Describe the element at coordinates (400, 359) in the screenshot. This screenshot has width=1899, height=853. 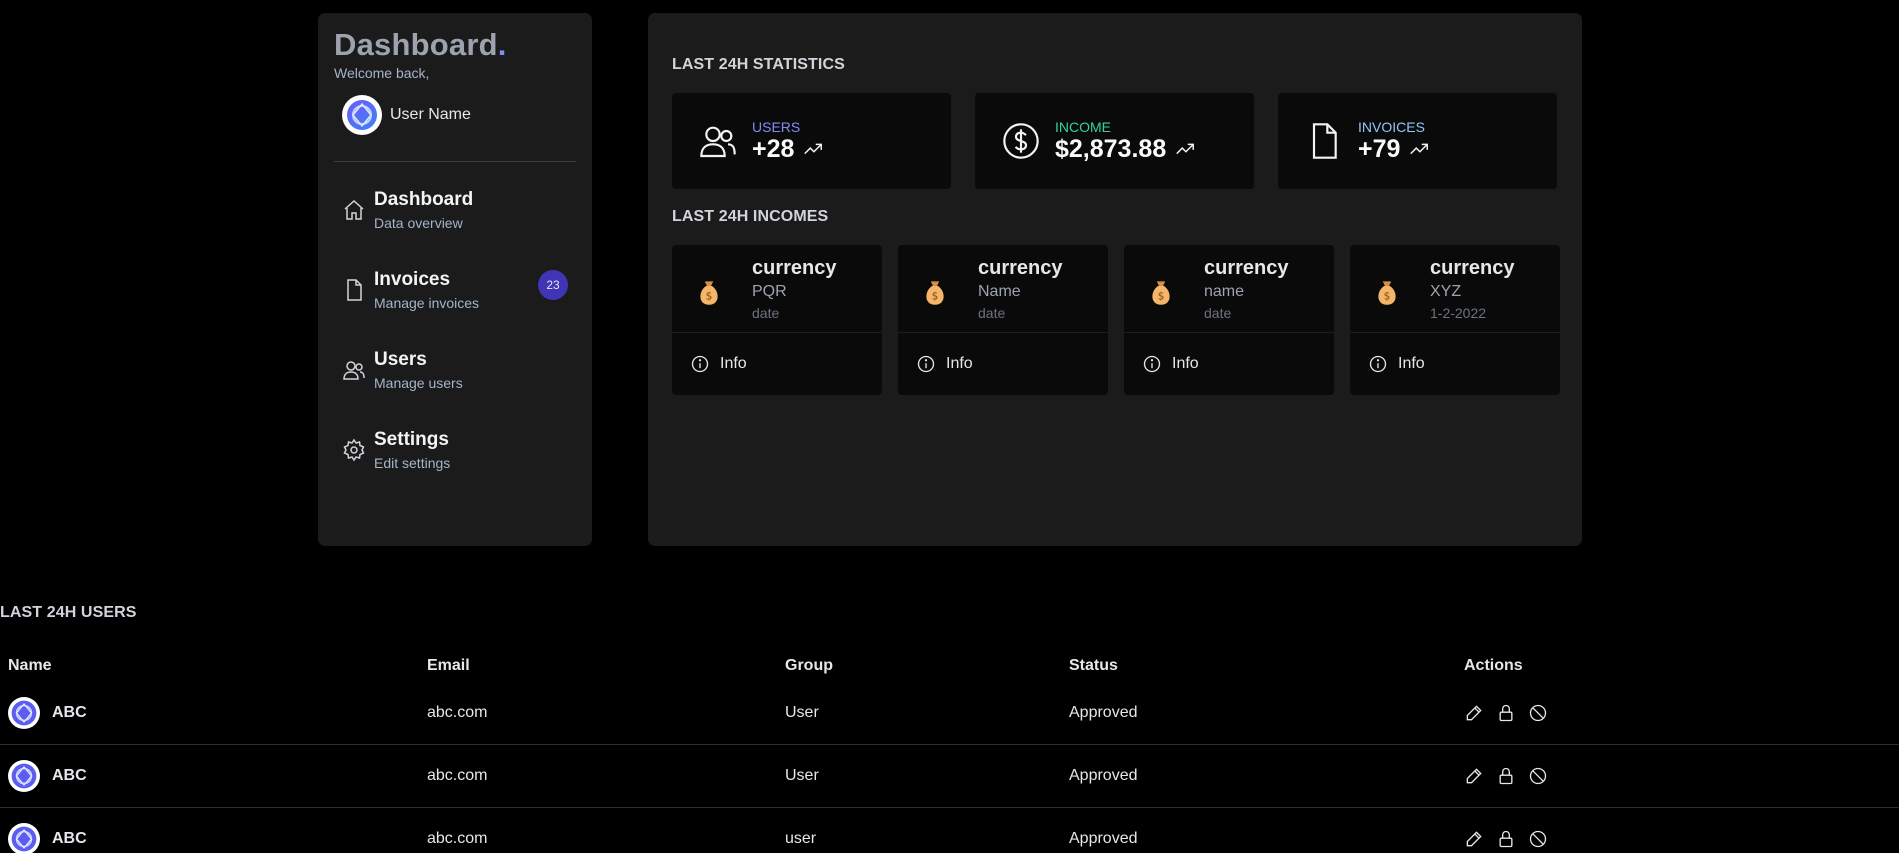
I see `sidebar-item-title: Users` at that location.